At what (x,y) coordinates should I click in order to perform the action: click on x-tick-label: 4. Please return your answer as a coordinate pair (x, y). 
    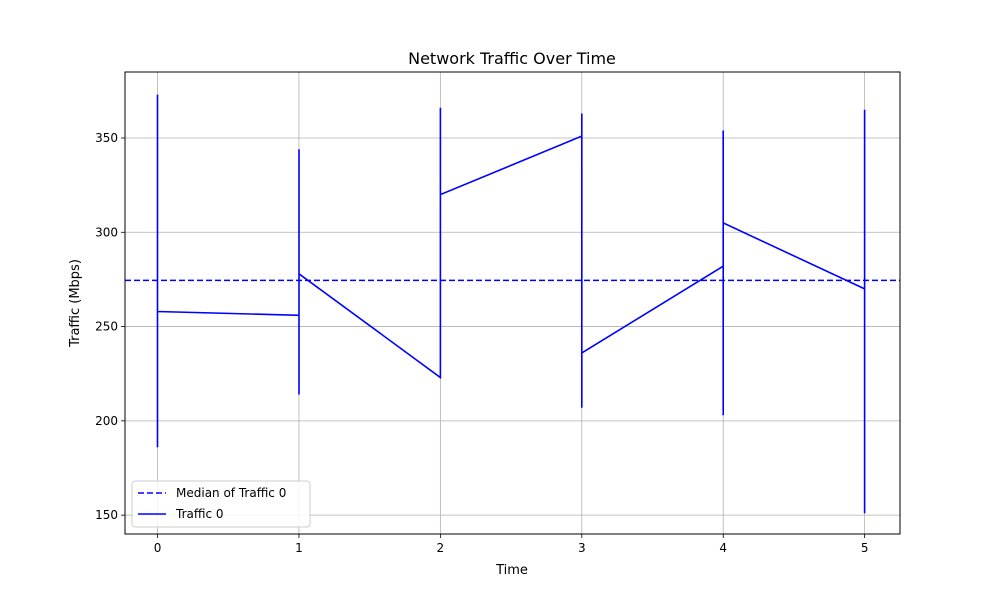
    Looking at the image, I should click on (723, 548).